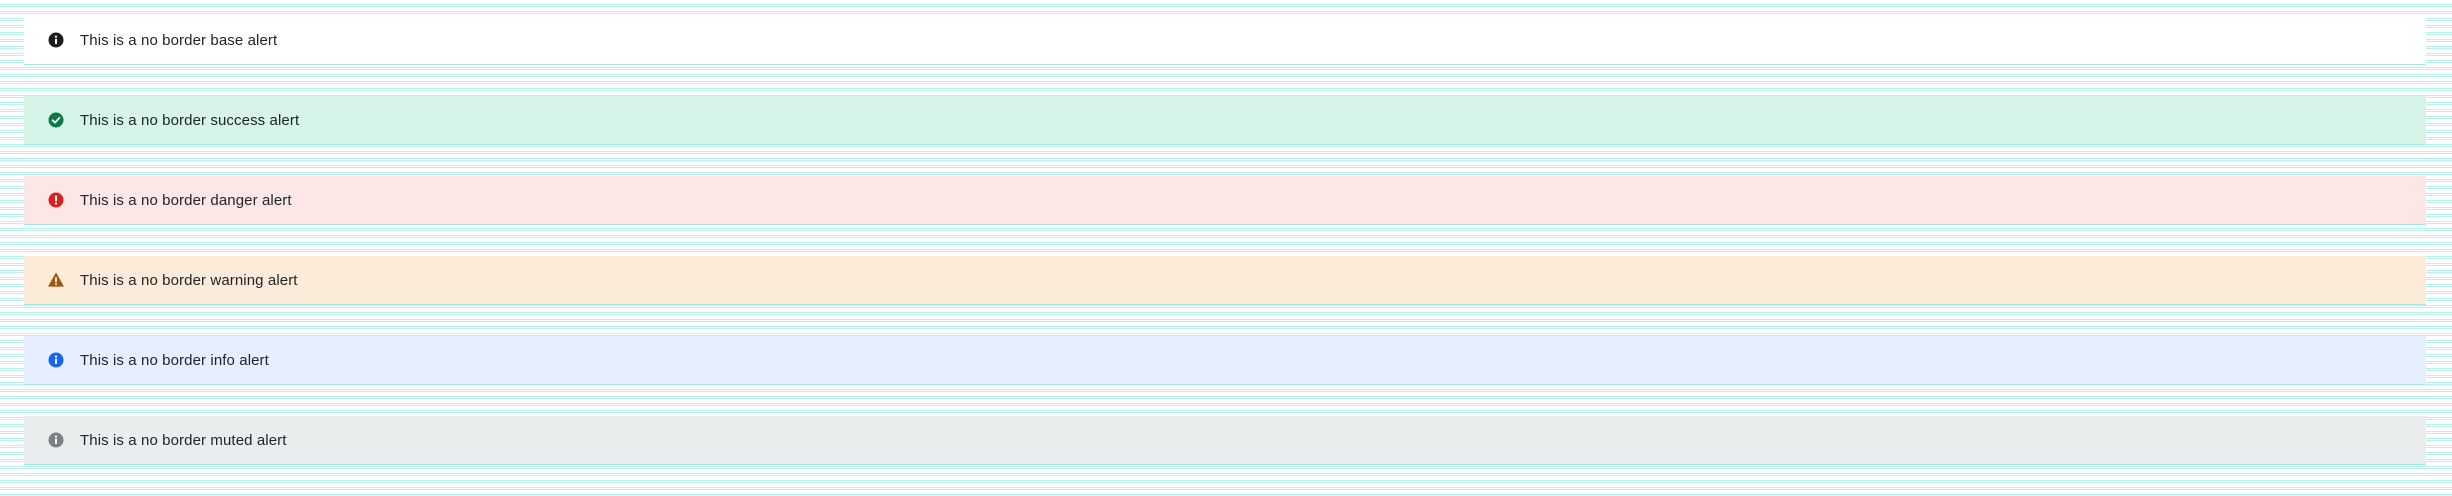 The height and width of the screenshot is (496, 2452). I want to click on alert-text: This is a no border info alert, so click(174, 360).